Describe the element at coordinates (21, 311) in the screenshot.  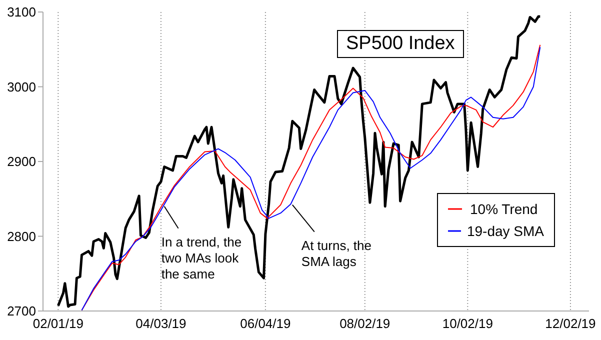
I see `y-tick-label: 2700` at that location.